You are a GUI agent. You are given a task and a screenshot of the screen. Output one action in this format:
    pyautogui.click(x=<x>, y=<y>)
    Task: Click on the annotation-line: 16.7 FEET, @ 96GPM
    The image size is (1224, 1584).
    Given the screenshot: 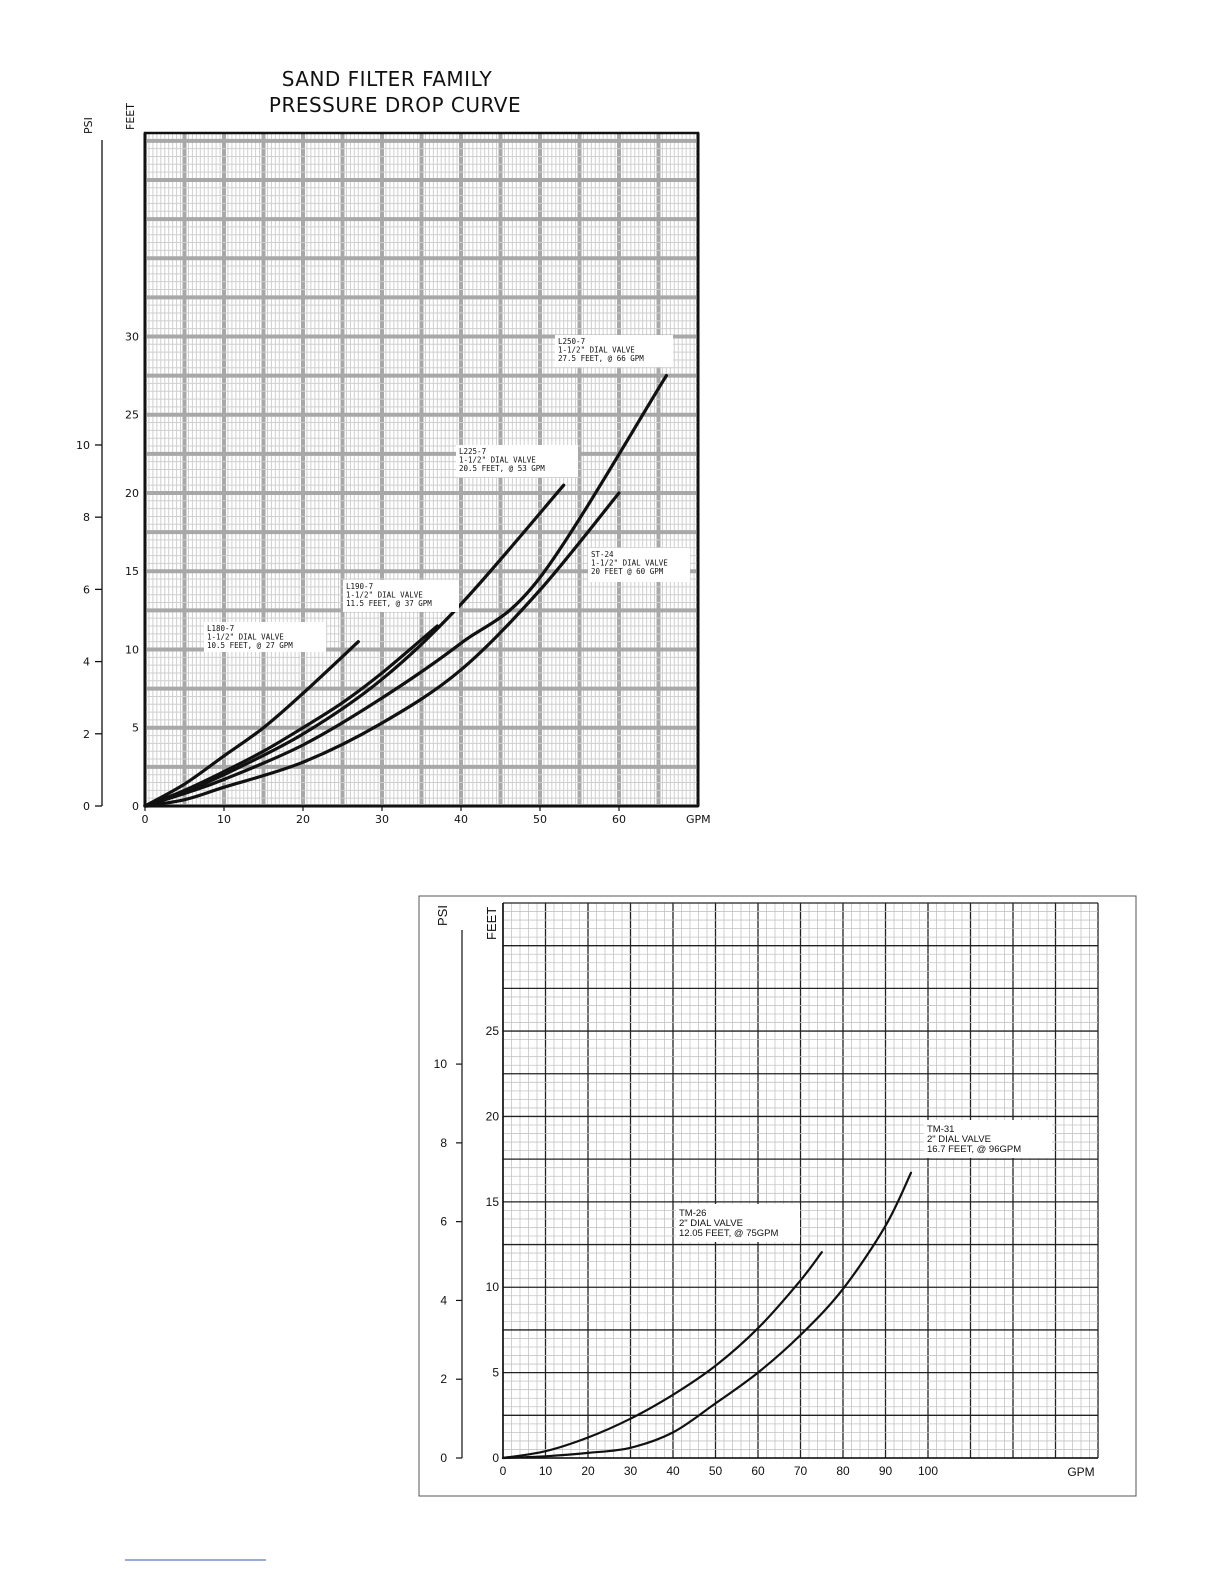 What is the action you would take?
    pyautogui.click(x=974, y=1149)
    